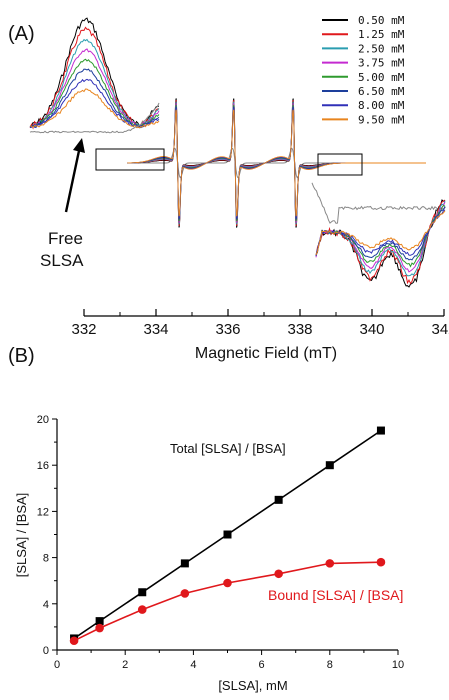 Image resolution: width=449 pixels, height=700 pixels. Describe the element at coordinates (227, 329) in the screenshot. I see `panel-a-tick-label-2: 336` at that location.